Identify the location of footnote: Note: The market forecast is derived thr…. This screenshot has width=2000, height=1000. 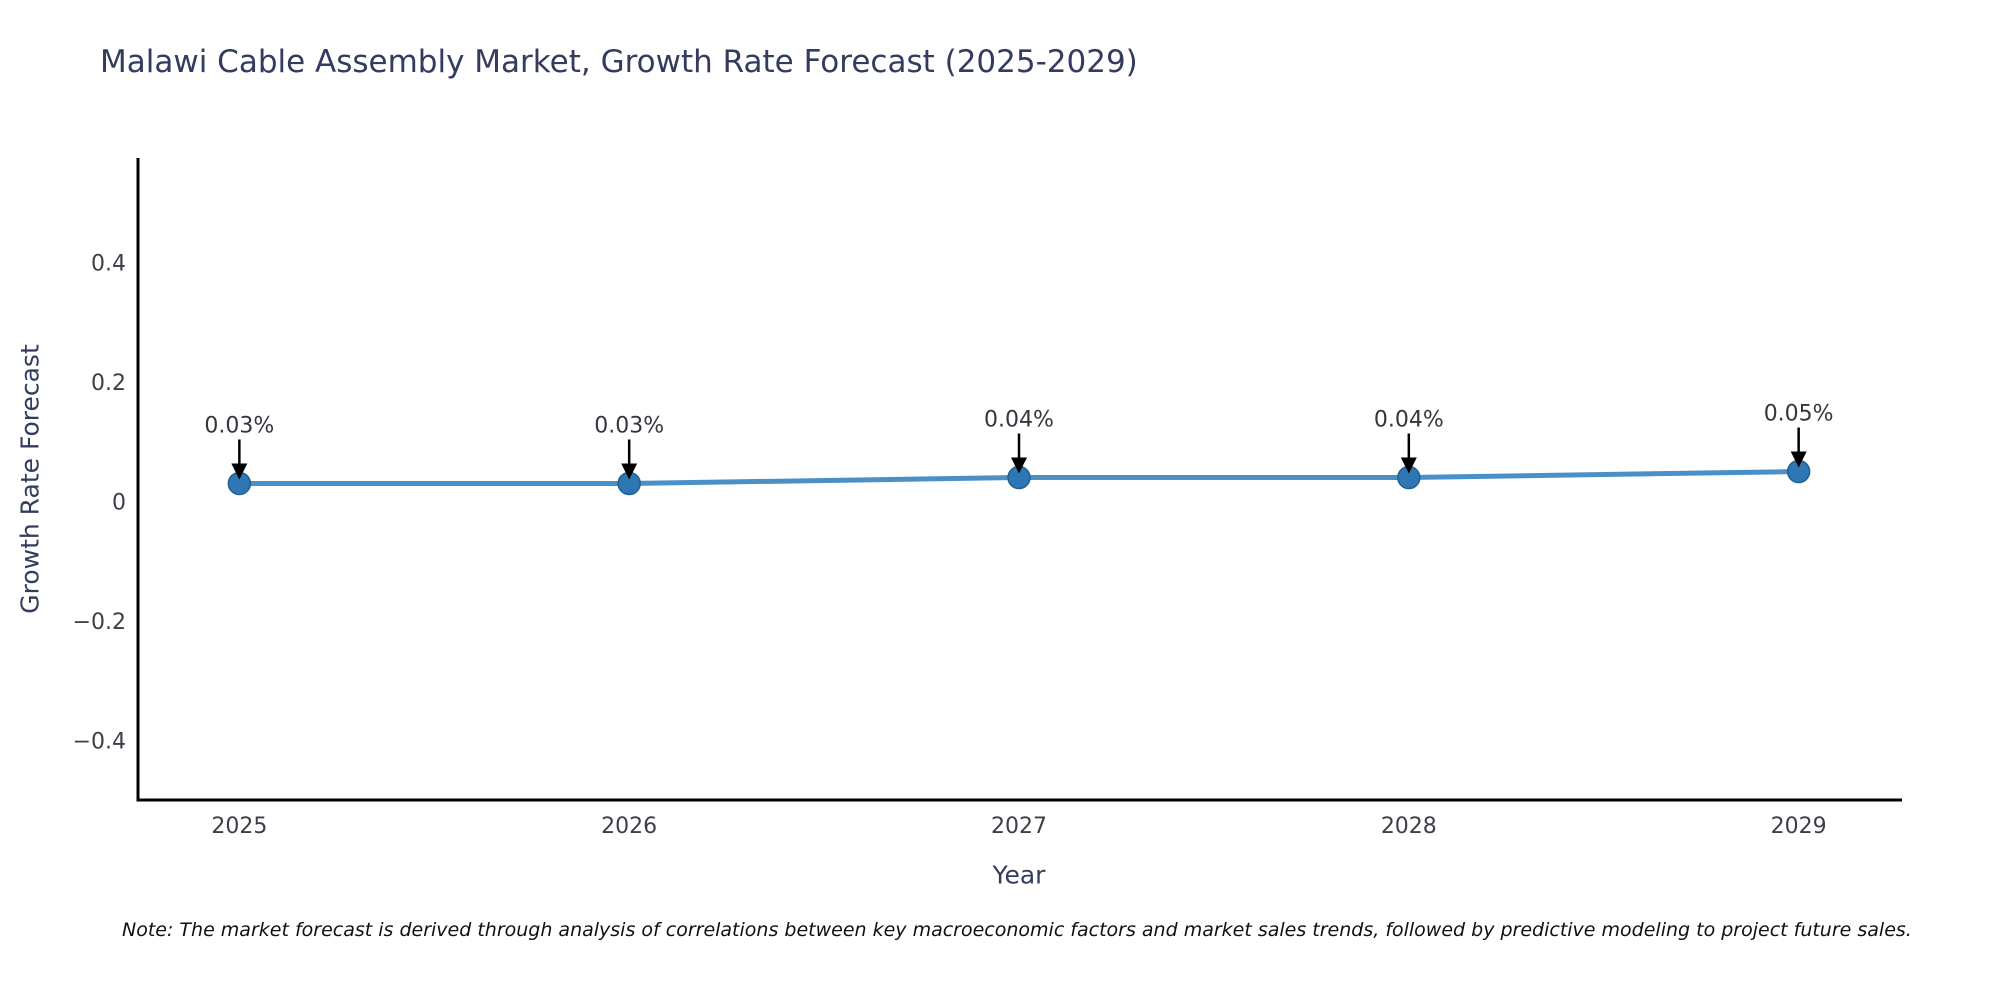
(1017, 930).